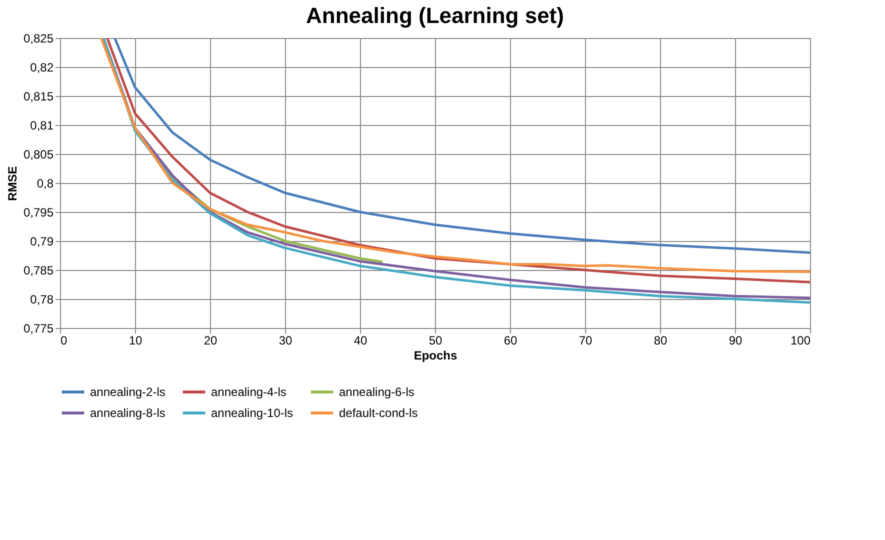  What do you see at coordinates (135, 341) in the screenshot?
I see `x-tick-label: 10` at bounding box center [135, 341].